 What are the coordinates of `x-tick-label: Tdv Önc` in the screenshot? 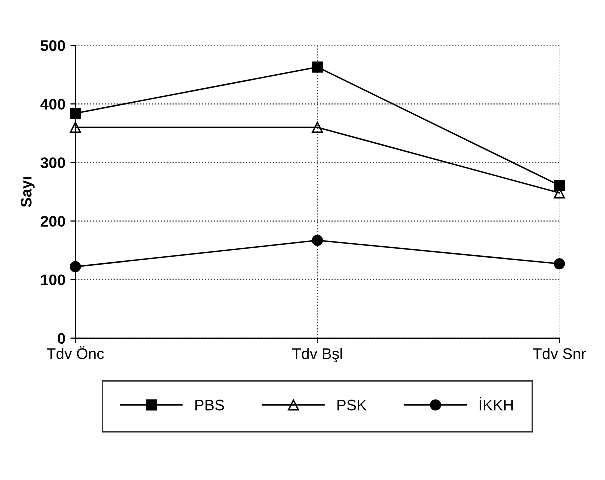 It's located at (75, 353).